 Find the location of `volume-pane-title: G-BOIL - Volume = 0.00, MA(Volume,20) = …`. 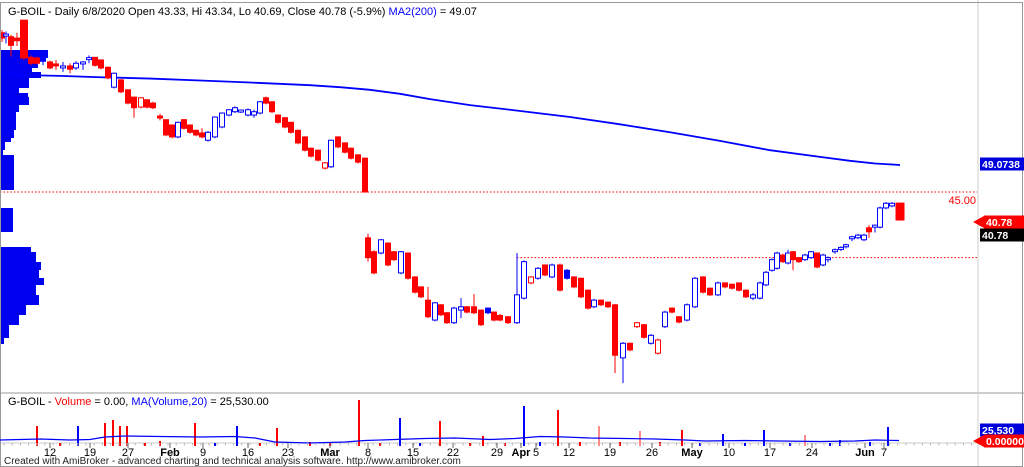

volume-pane-title: G-BOIL - Volume = 0.00, MA(Volume,20) = … is located at coordinates (138, 402).